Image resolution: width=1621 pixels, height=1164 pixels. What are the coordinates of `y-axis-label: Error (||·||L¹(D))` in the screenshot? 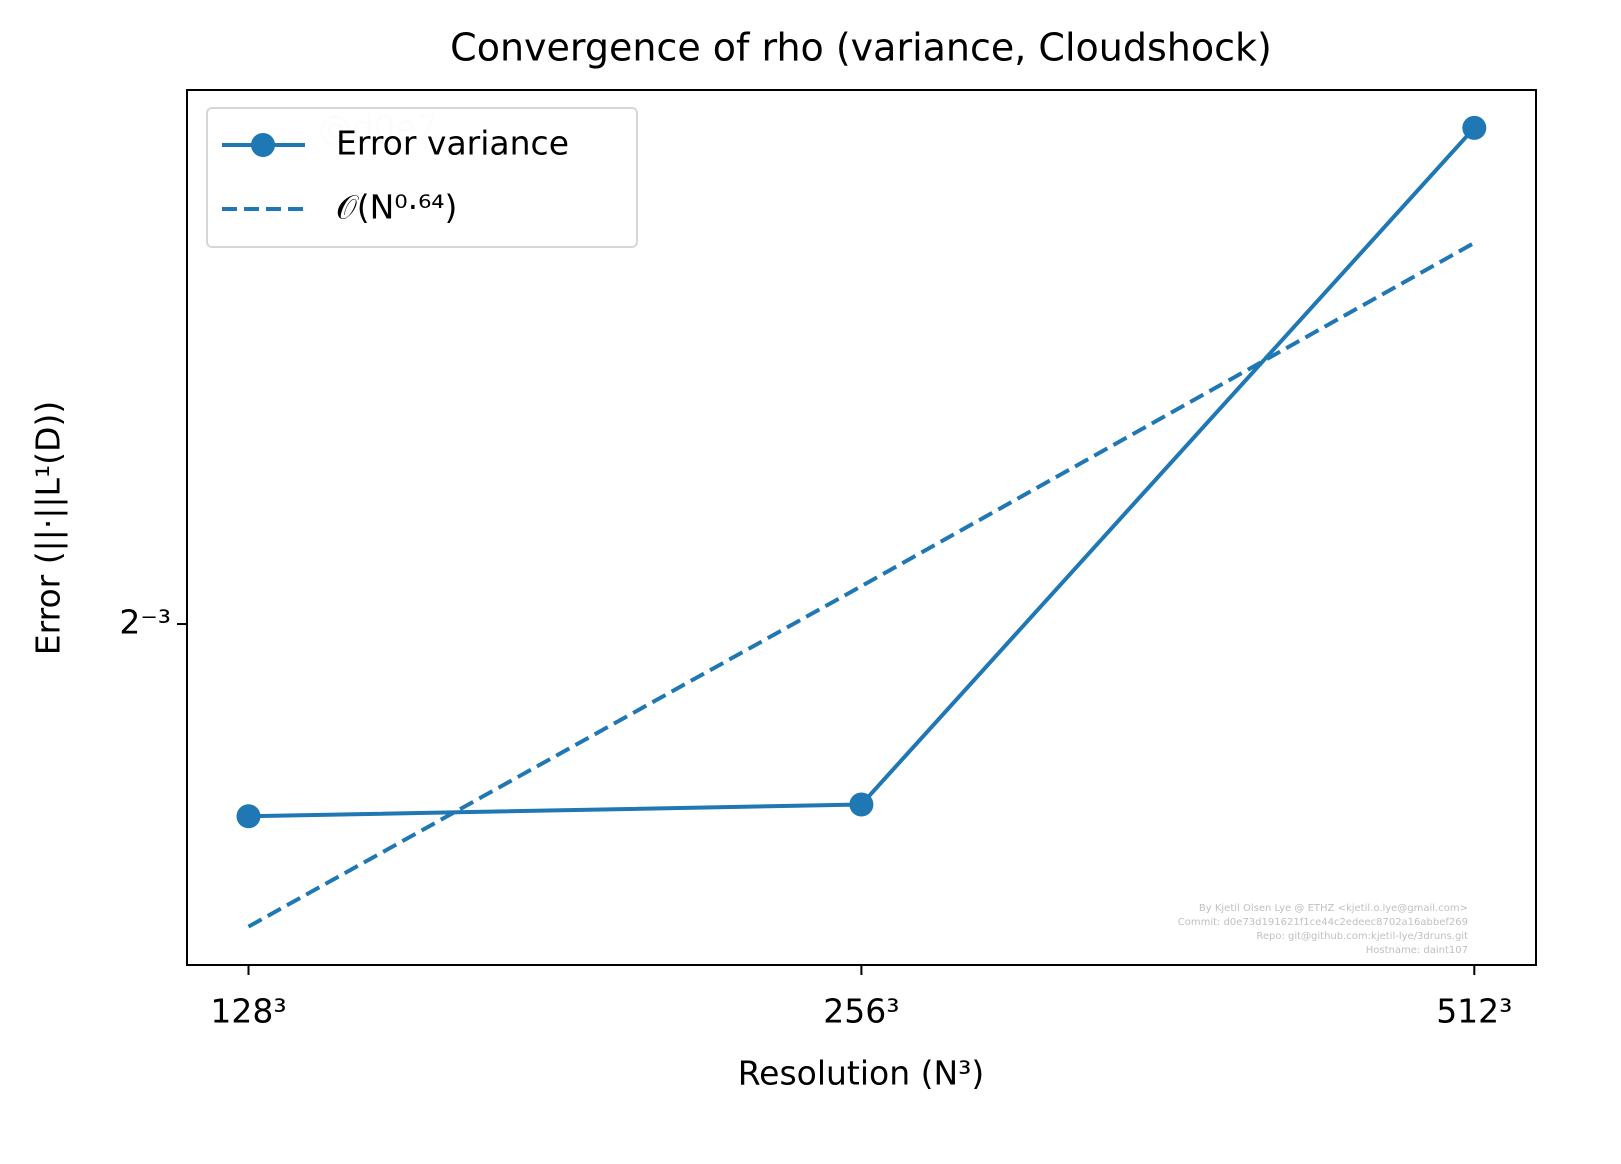 It's located at (48, 528).